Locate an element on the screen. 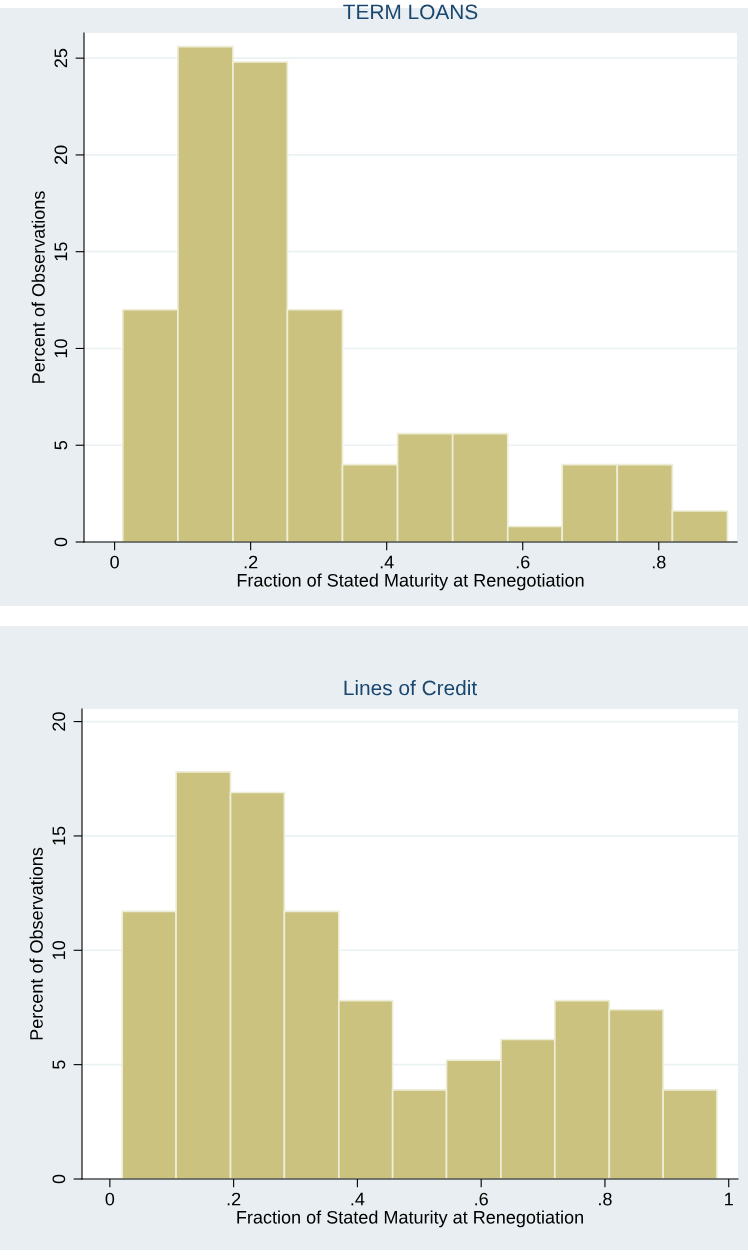 Image resolution: width=748 pixels, height=1255 pixels. chart-title: Lines of Credit is located at coordinates (411, 688).